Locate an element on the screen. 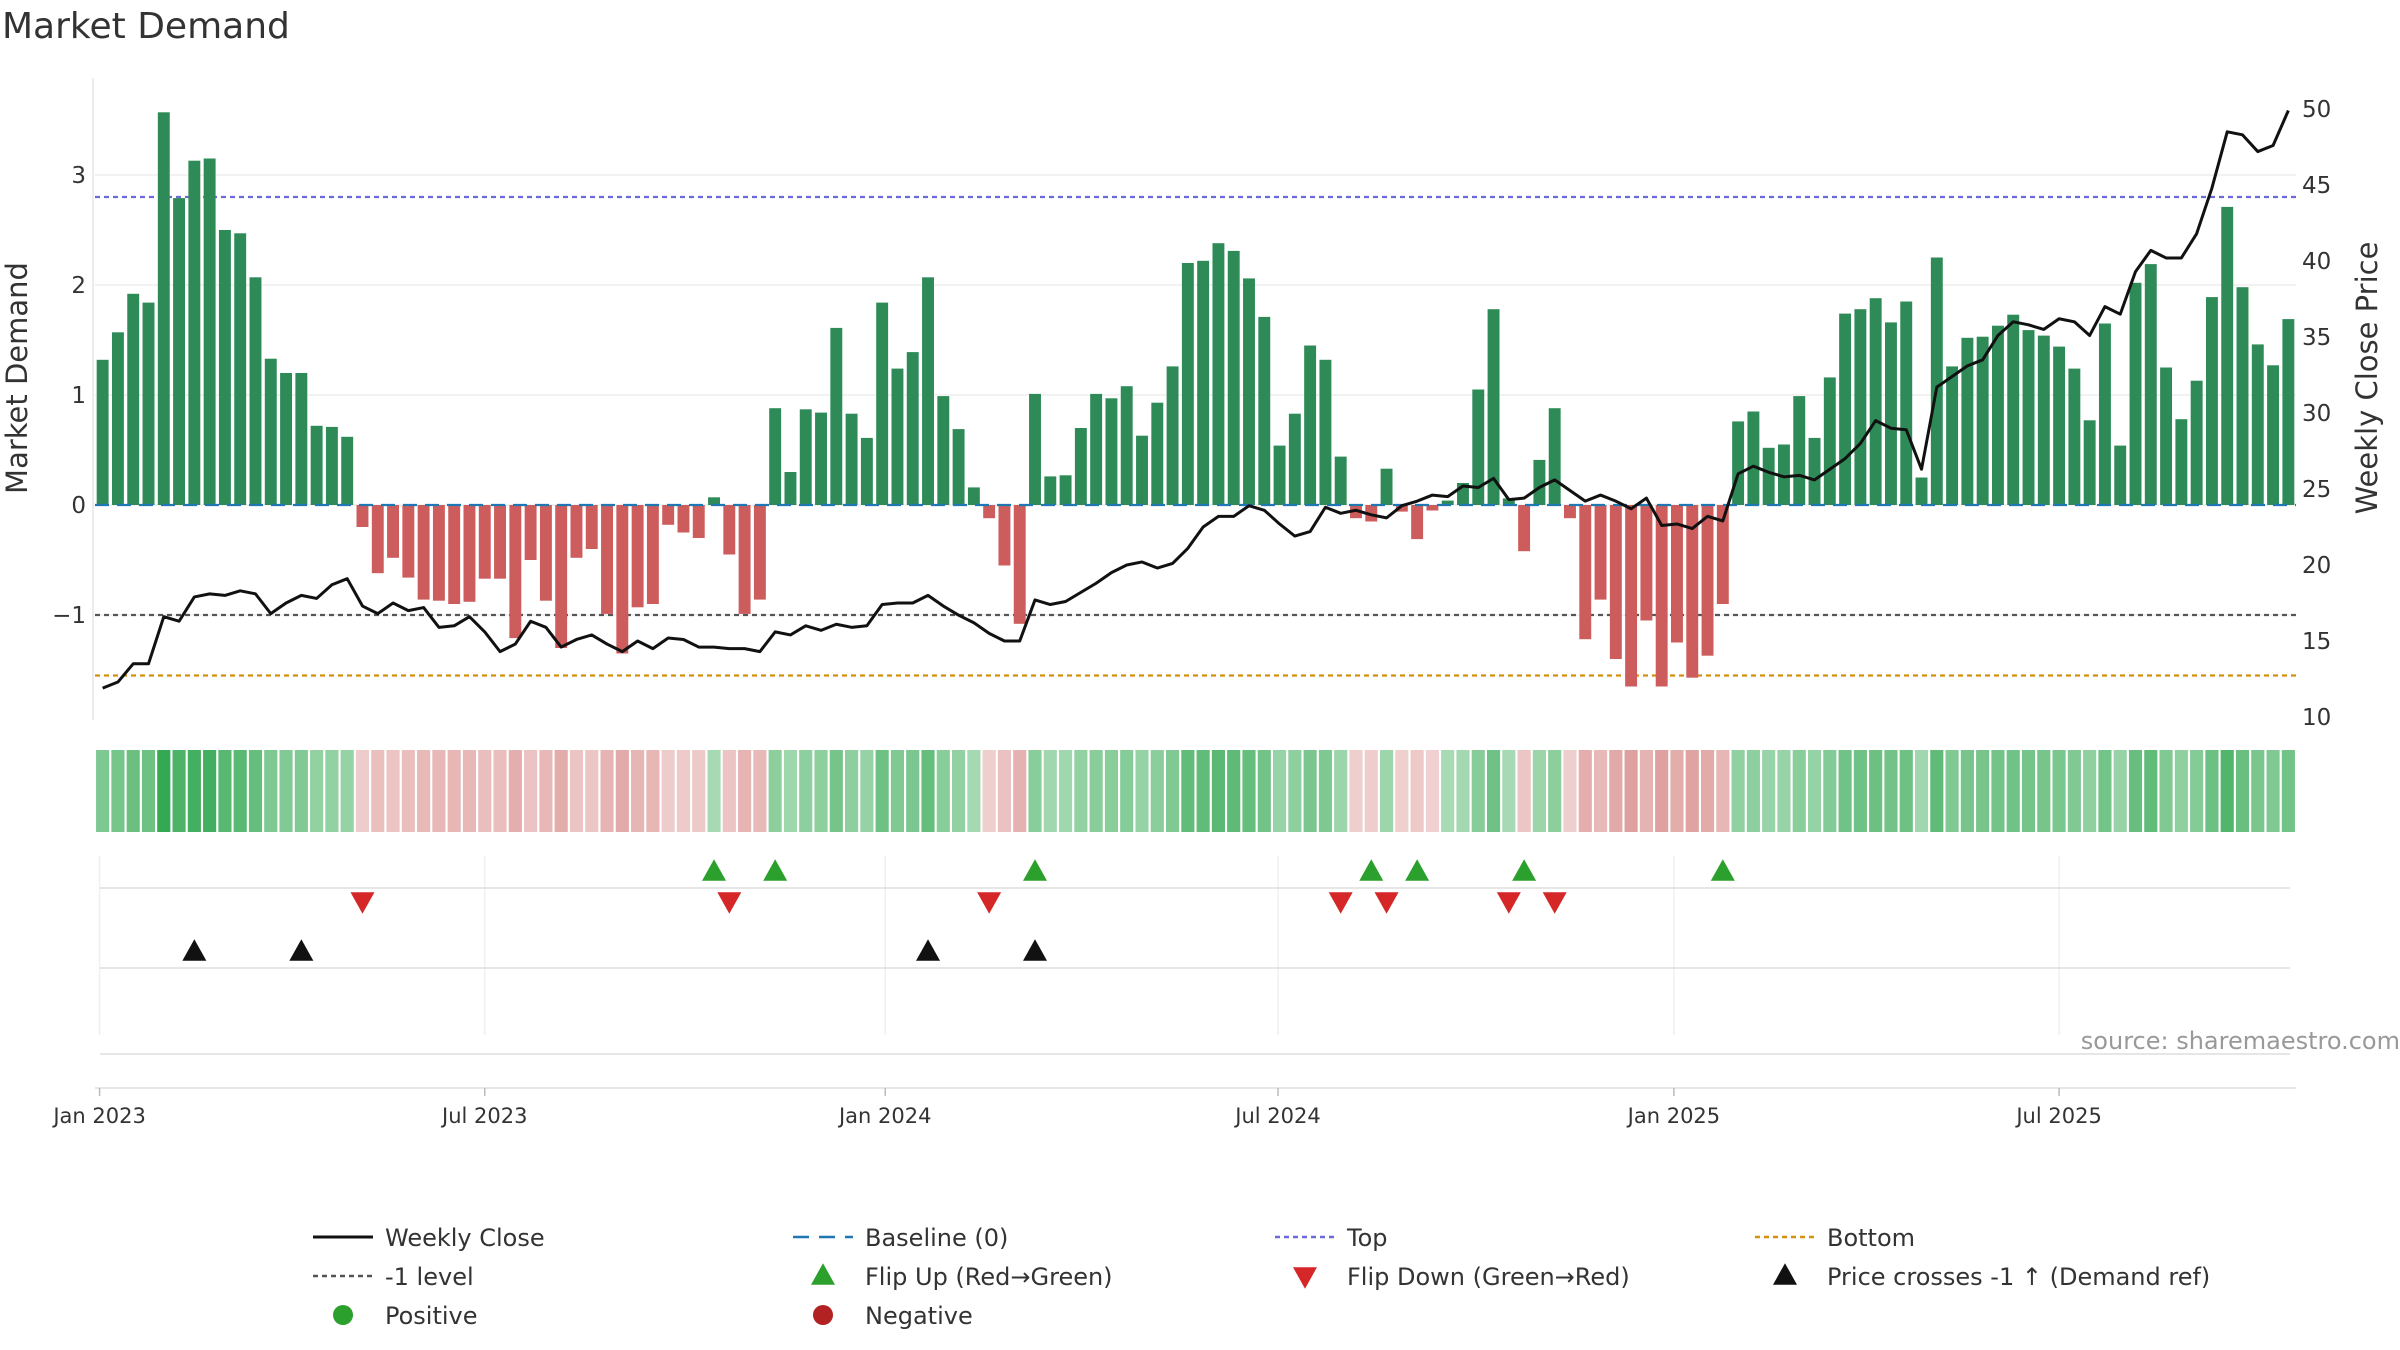  legend-label: Positive is located at coordinates (431, 1316).